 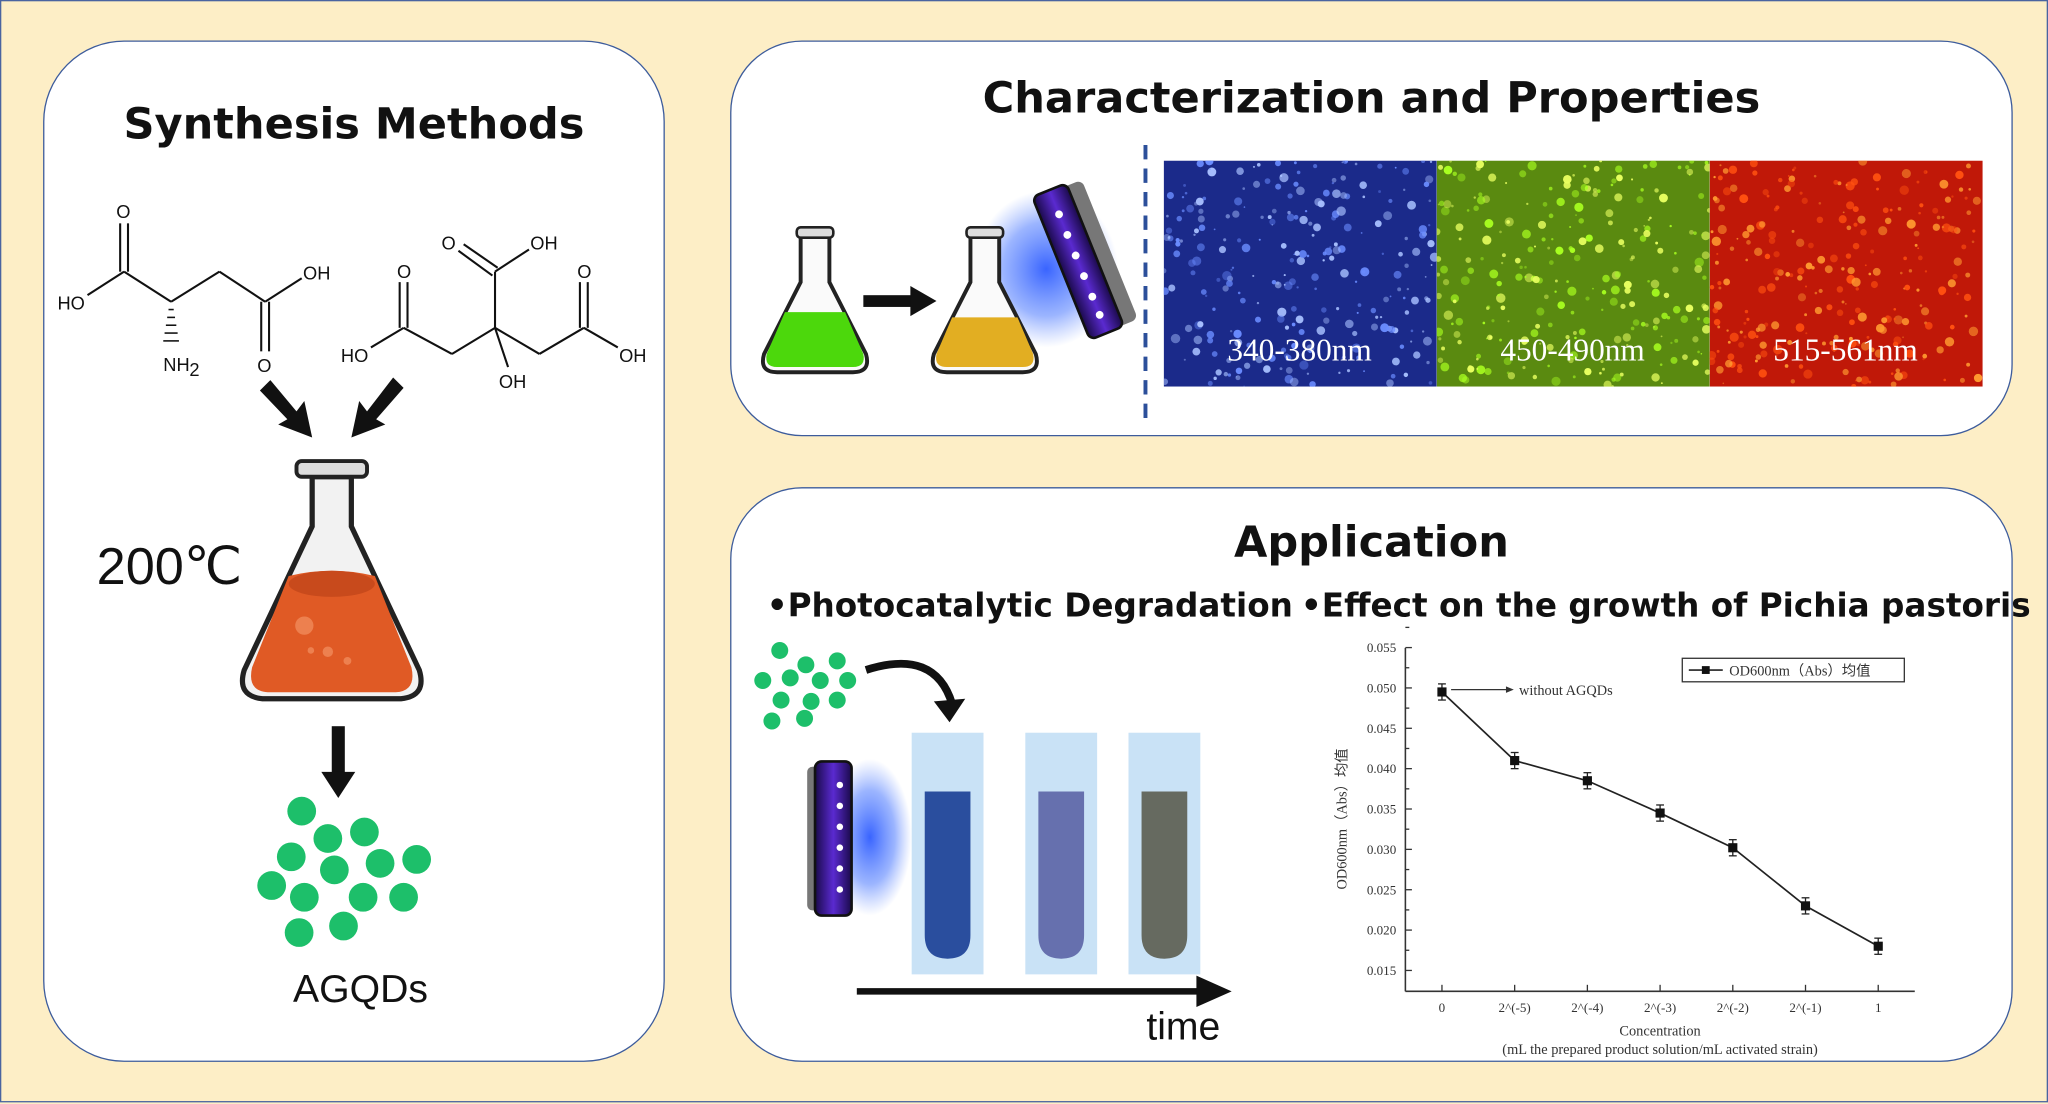 What do you see at coordinates (1845, 349) in the screenshot?
I see `wavelength-label: 515-561nm` at bounding box center [1845, 349].